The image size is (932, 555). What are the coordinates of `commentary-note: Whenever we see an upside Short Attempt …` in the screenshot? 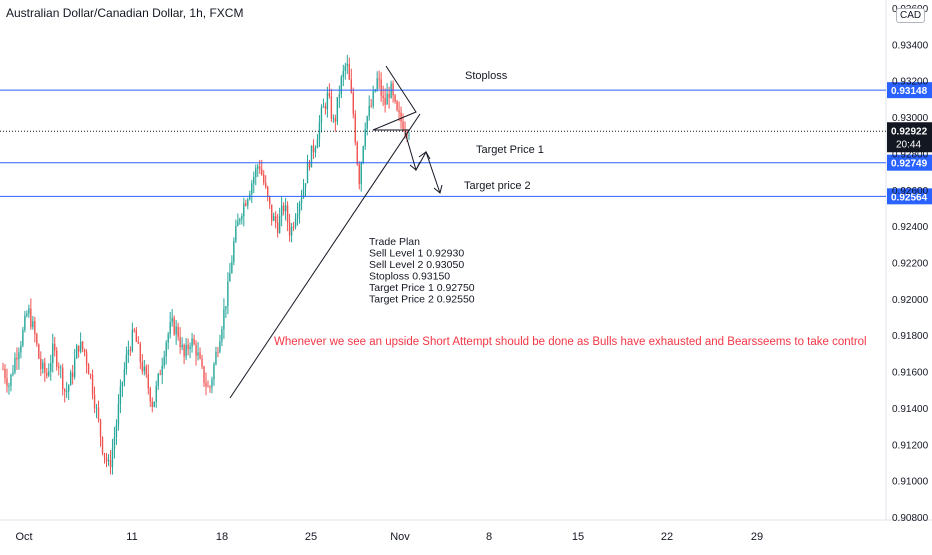 It's located at (570, 342).